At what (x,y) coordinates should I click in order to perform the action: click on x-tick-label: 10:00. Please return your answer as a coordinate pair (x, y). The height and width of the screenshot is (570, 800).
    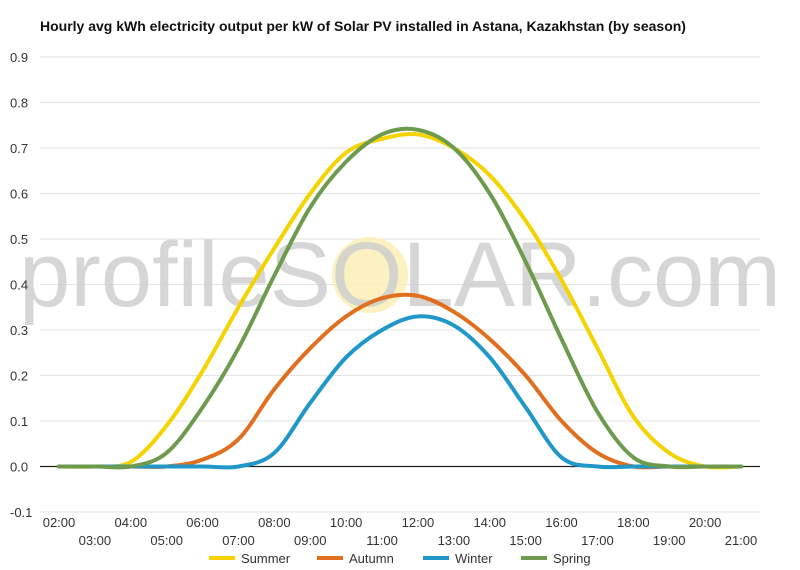
    Looking at the image, I should click on (346, 522).